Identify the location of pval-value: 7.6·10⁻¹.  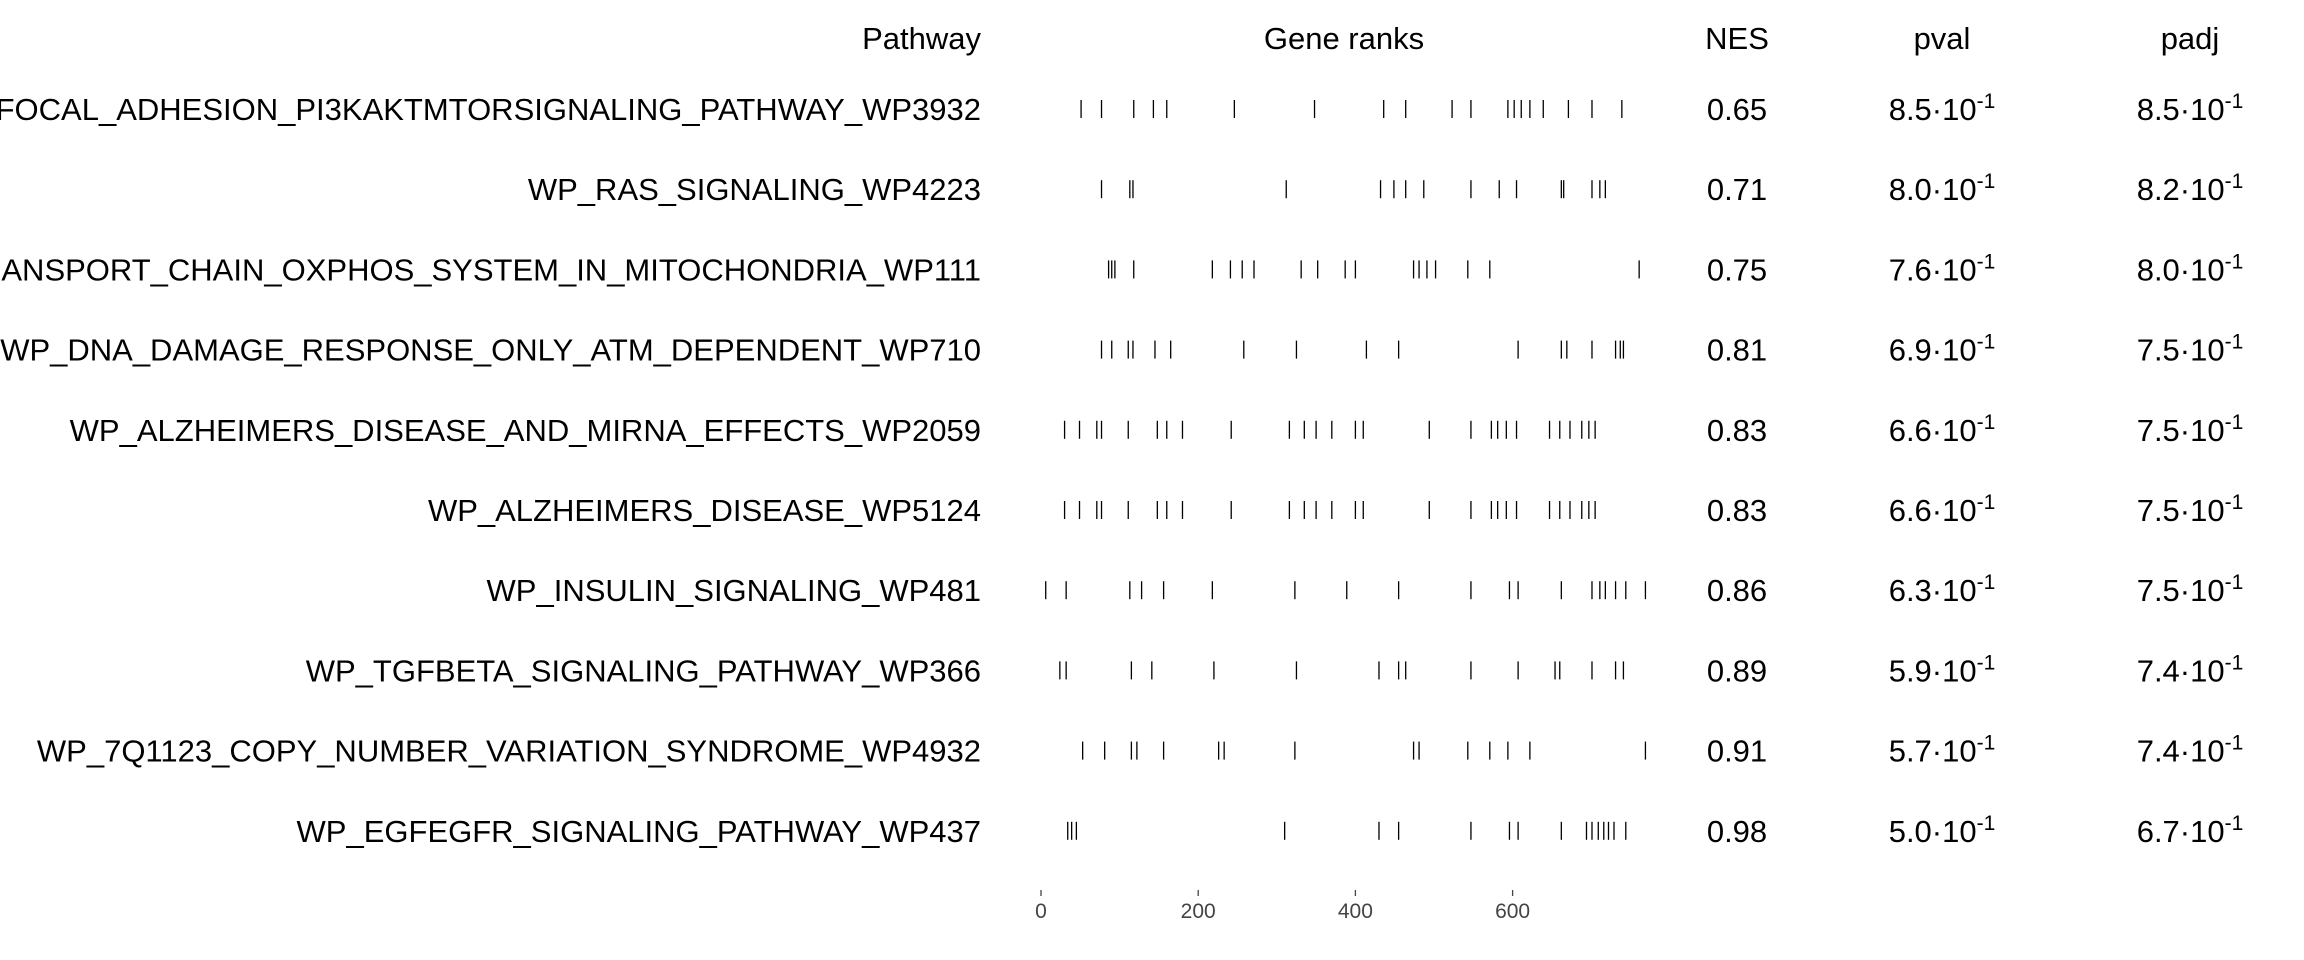
(1942, 268).